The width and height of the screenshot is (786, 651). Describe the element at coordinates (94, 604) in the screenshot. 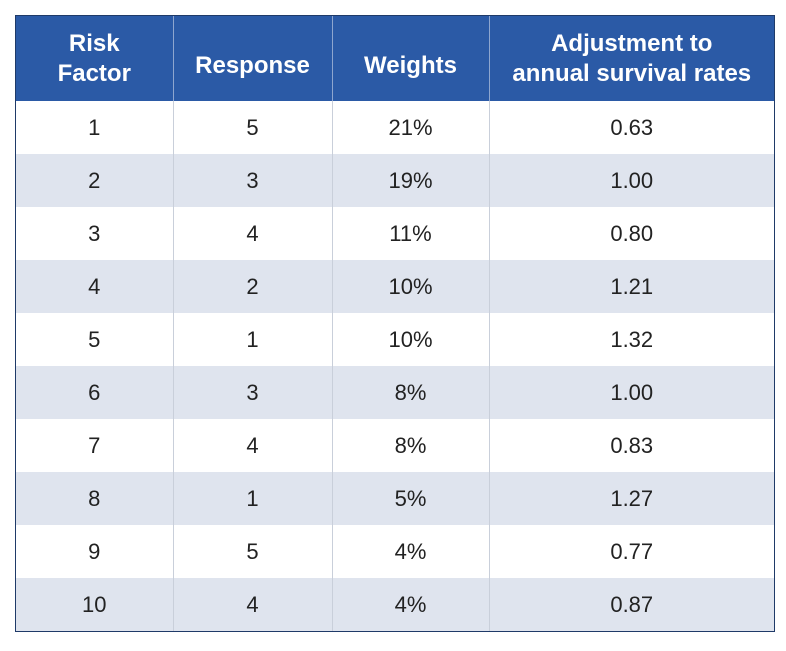

I see `risk-factor-cell: 10` at that location.